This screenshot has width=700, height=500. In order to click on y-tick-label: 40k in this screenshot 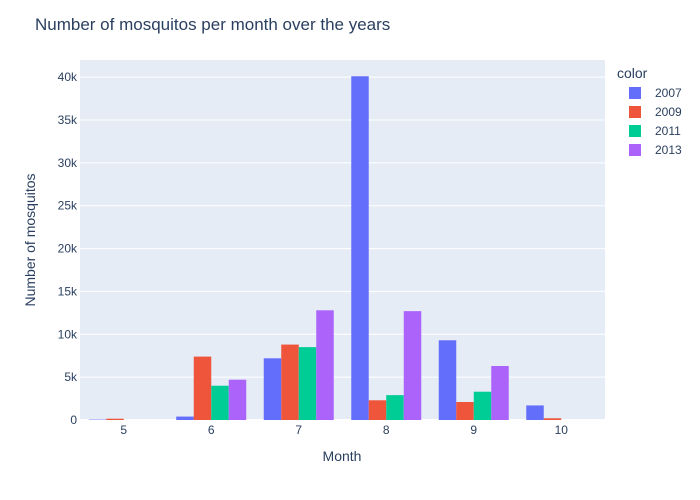, I will do `click(68, 77)`.